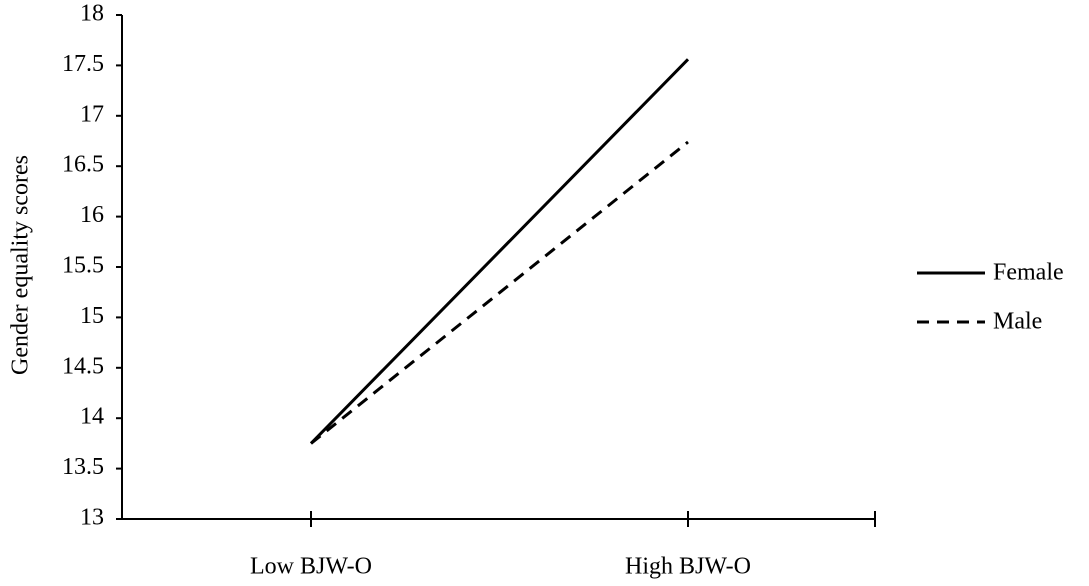  What do you see at coordinates (83, 366) in the screenshot?
I see `y-tick-label: 14.5` at bounding box center [83, 366].